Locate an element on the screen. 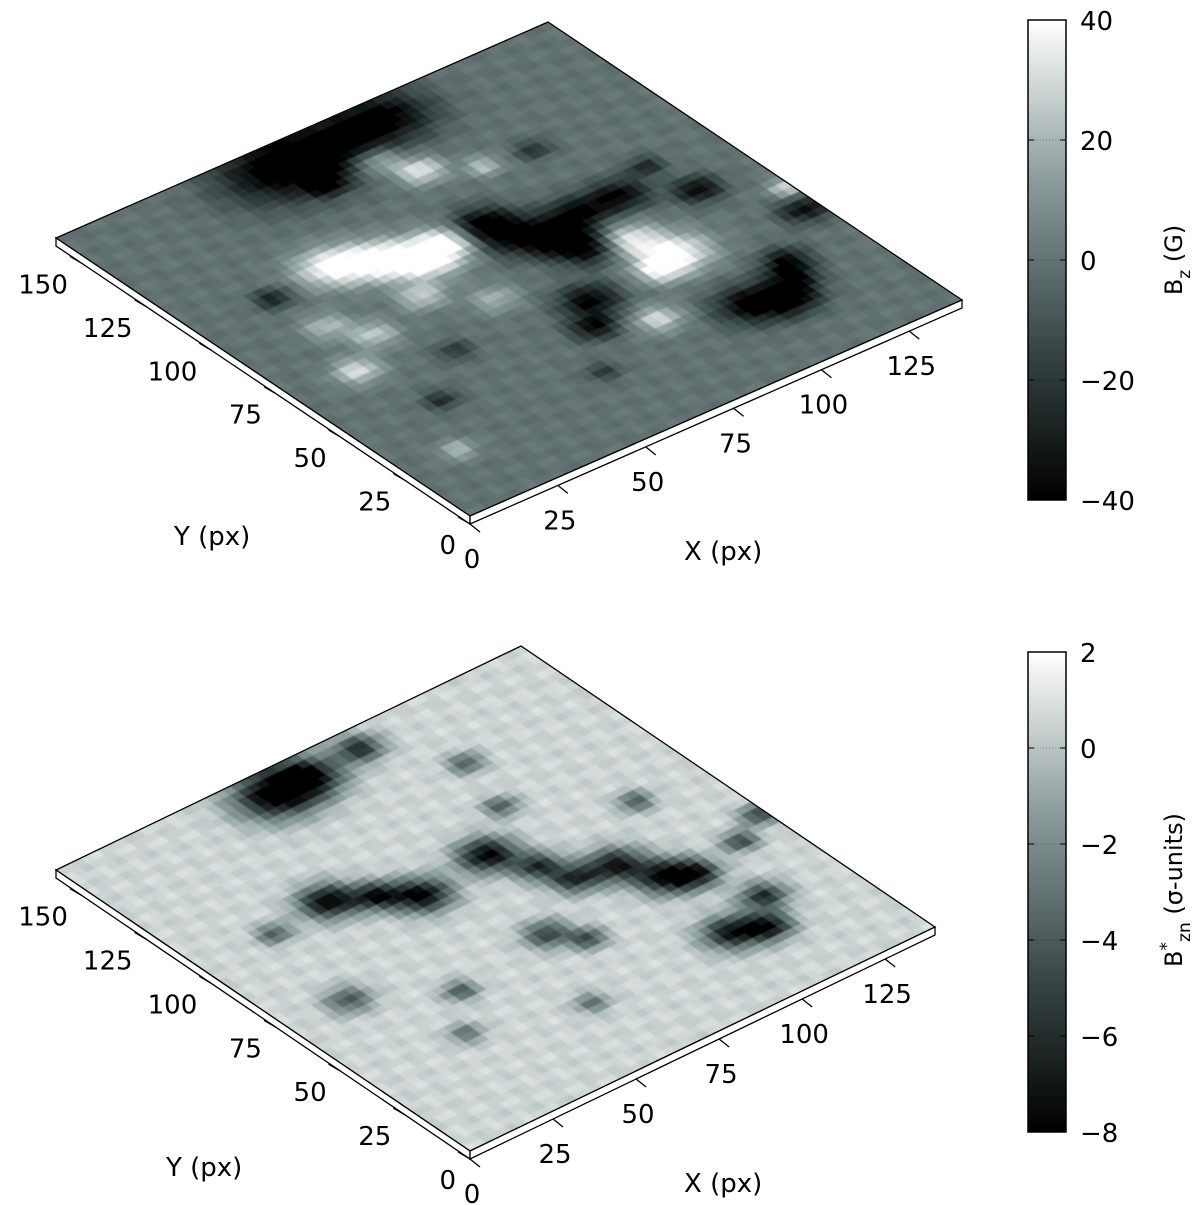 The image size is (1200, 1205). x-tick-label: 0 is located at coordinates (472, 560).